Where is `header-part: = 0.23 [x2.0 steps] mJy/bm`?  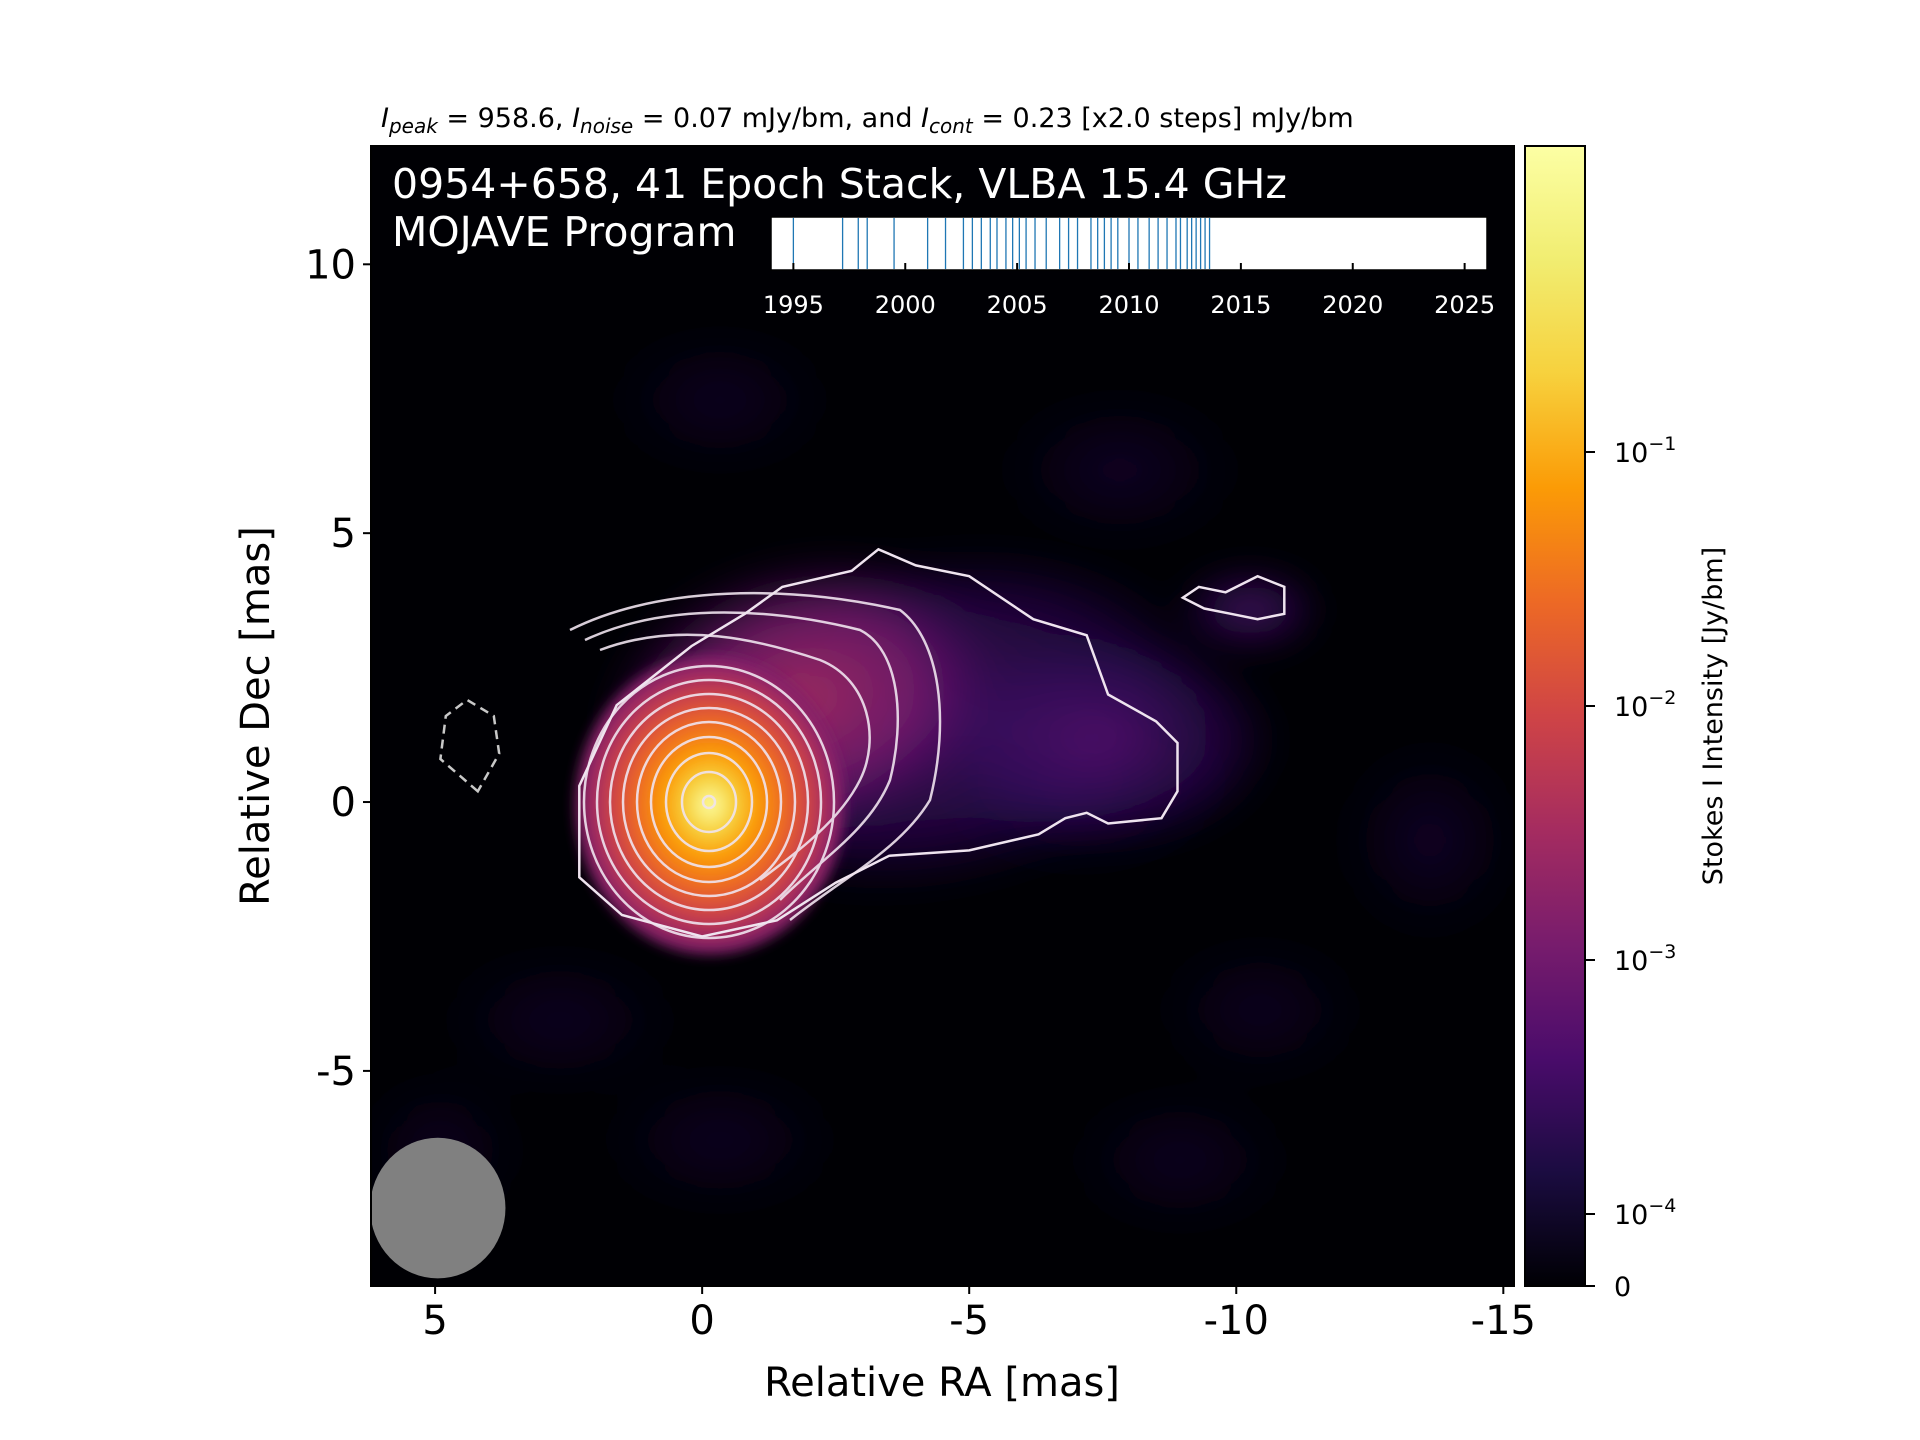
header-part: = 0.23 [x2.0 steps] mJy/bm is located at coordinates (1163, 118).